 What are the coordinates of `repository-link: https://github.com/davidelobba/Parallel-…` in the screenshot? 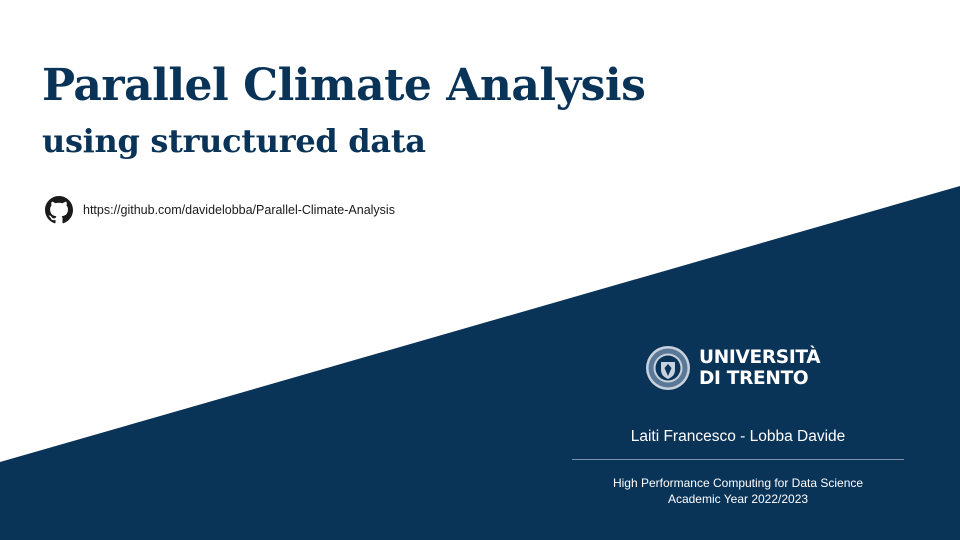 It's located at (220, 210).